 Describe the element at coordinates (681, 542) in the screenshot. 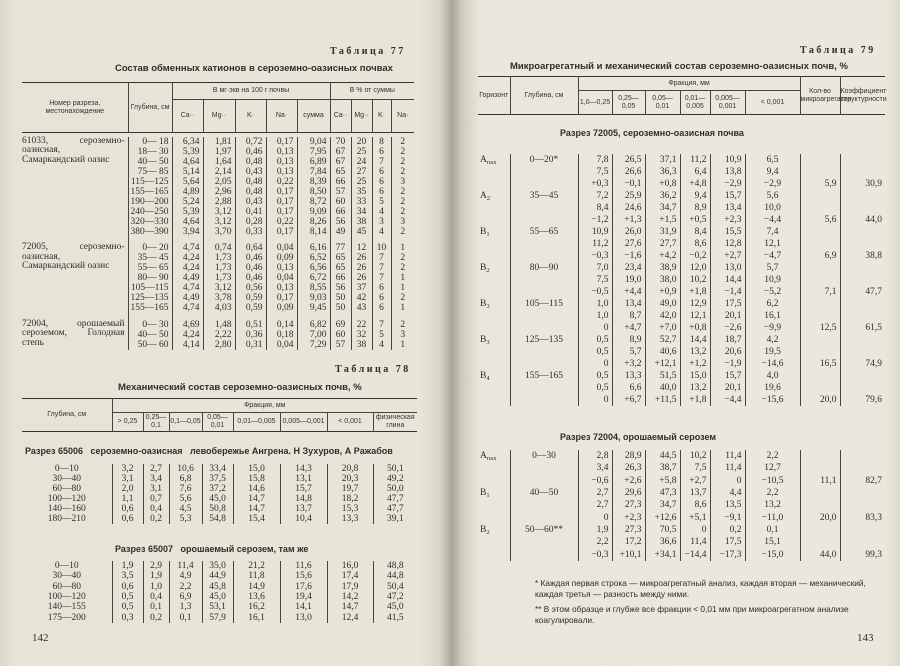

I see `table-row: 2,2 17,2 36,6 11,4 17,5 15,1` at that location.